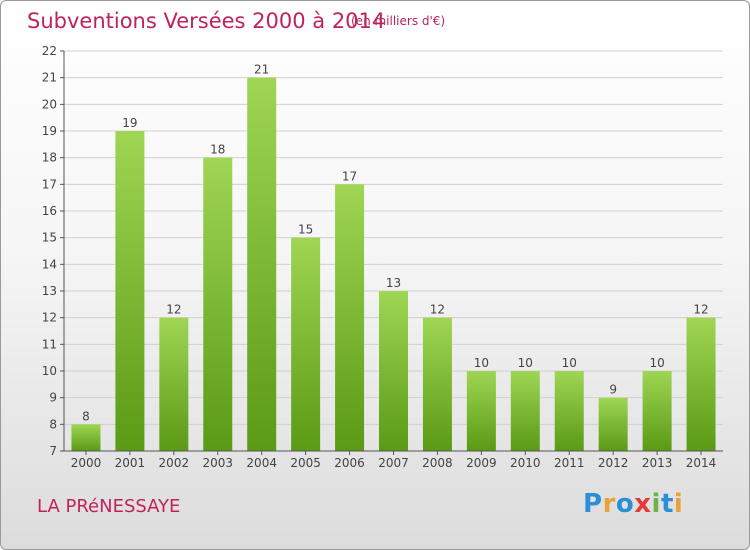 The width and height of the screenshot is (750, 550). I want to click on data-label: 18, so click(217, 150).